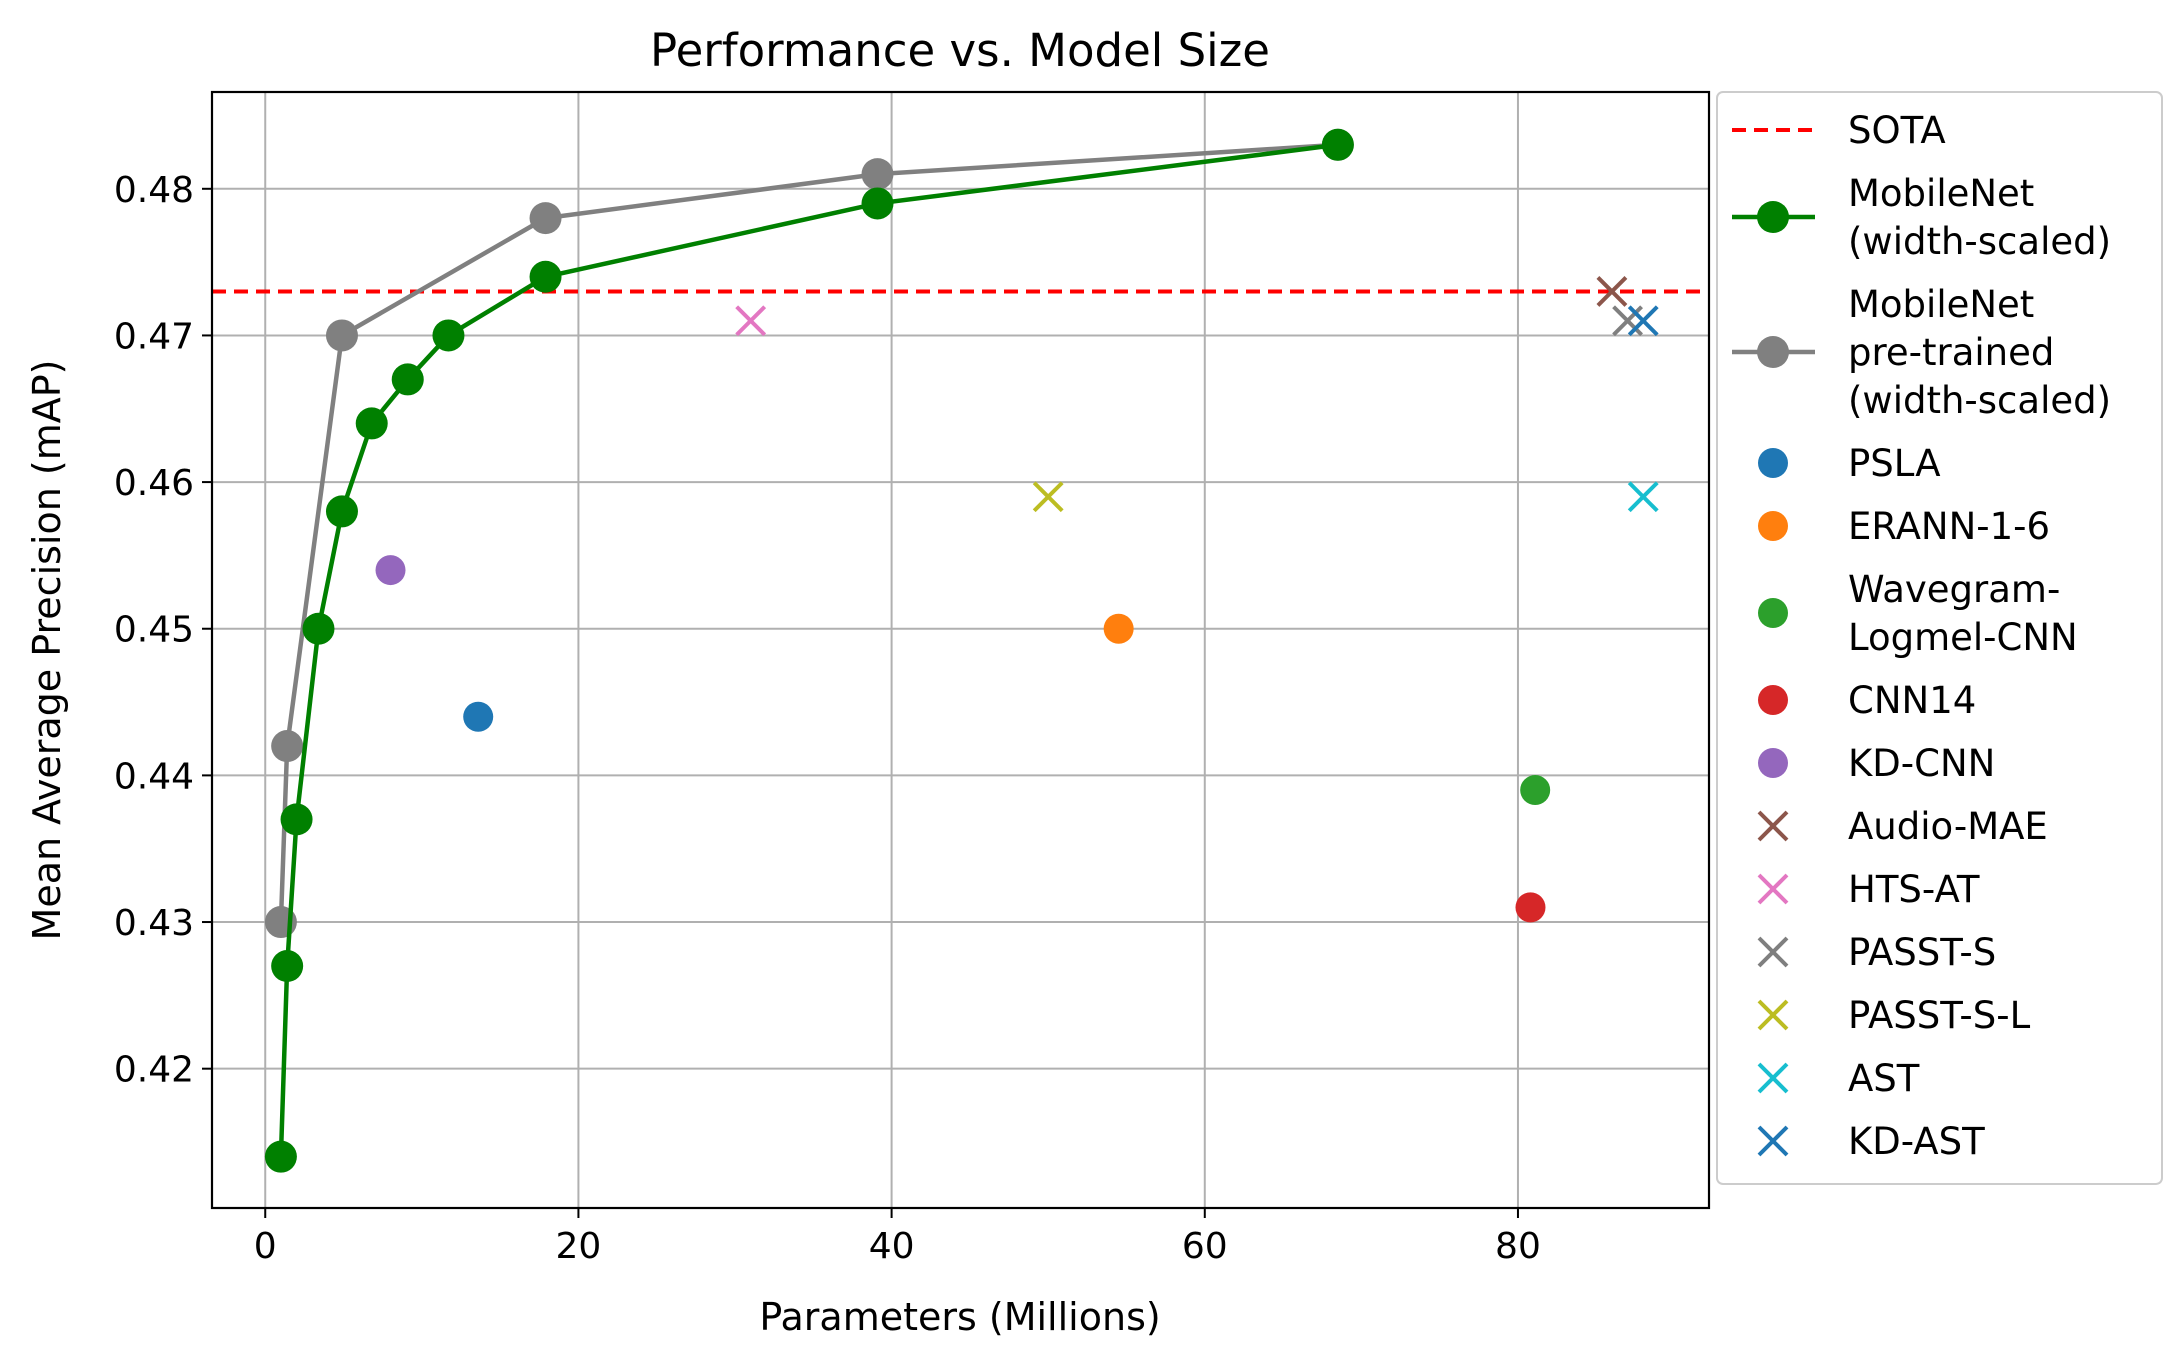 Image resolution: width=2180 pixels, height=1361 pixels. Describe the element at coordinates (1918, 613) in the screenshot. I see `legend-entry-wavegram-logmel-cnn: Wavegram- Logmel-CNN` at that location.